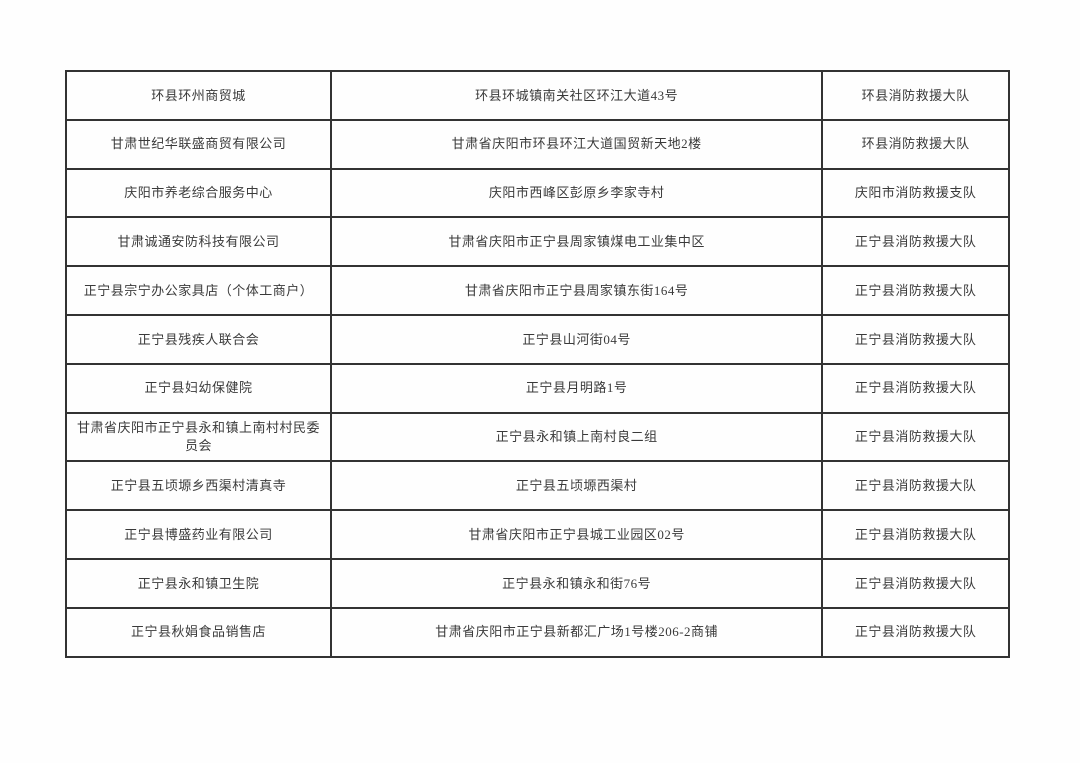  What do you see at coordinates (915, 193) in the screenshot?
I see `agency-cell: 庆阳市消防救援支队` at bounding box center [915, 193].